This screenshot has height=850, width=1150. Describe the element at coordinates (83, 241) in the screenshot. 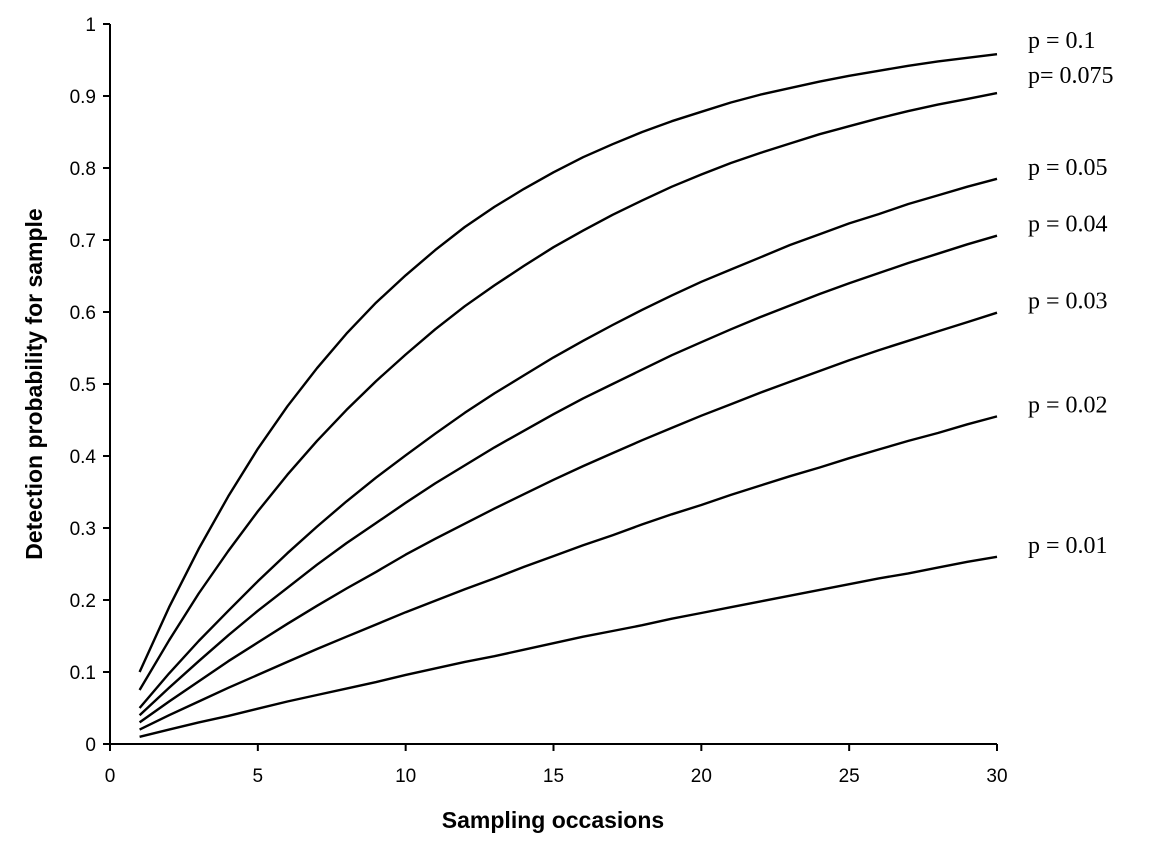

I see `y-tick-label: 0.7` at that location.